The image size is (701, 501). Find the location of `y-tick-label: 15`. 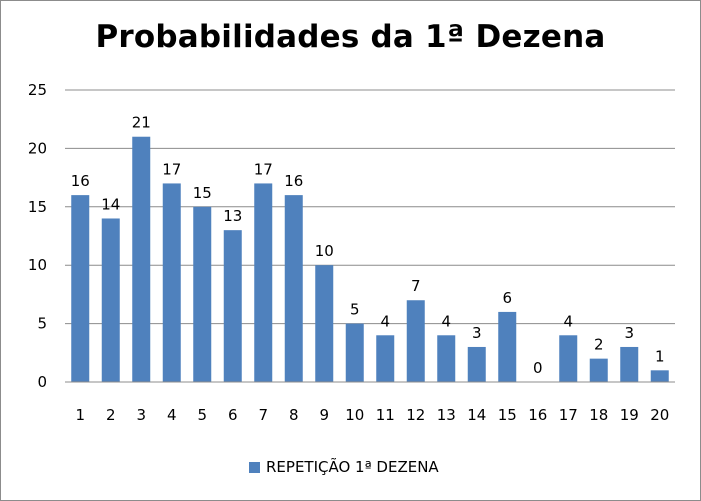

y-tick-label: 15 is located at coordinates (37, 207).